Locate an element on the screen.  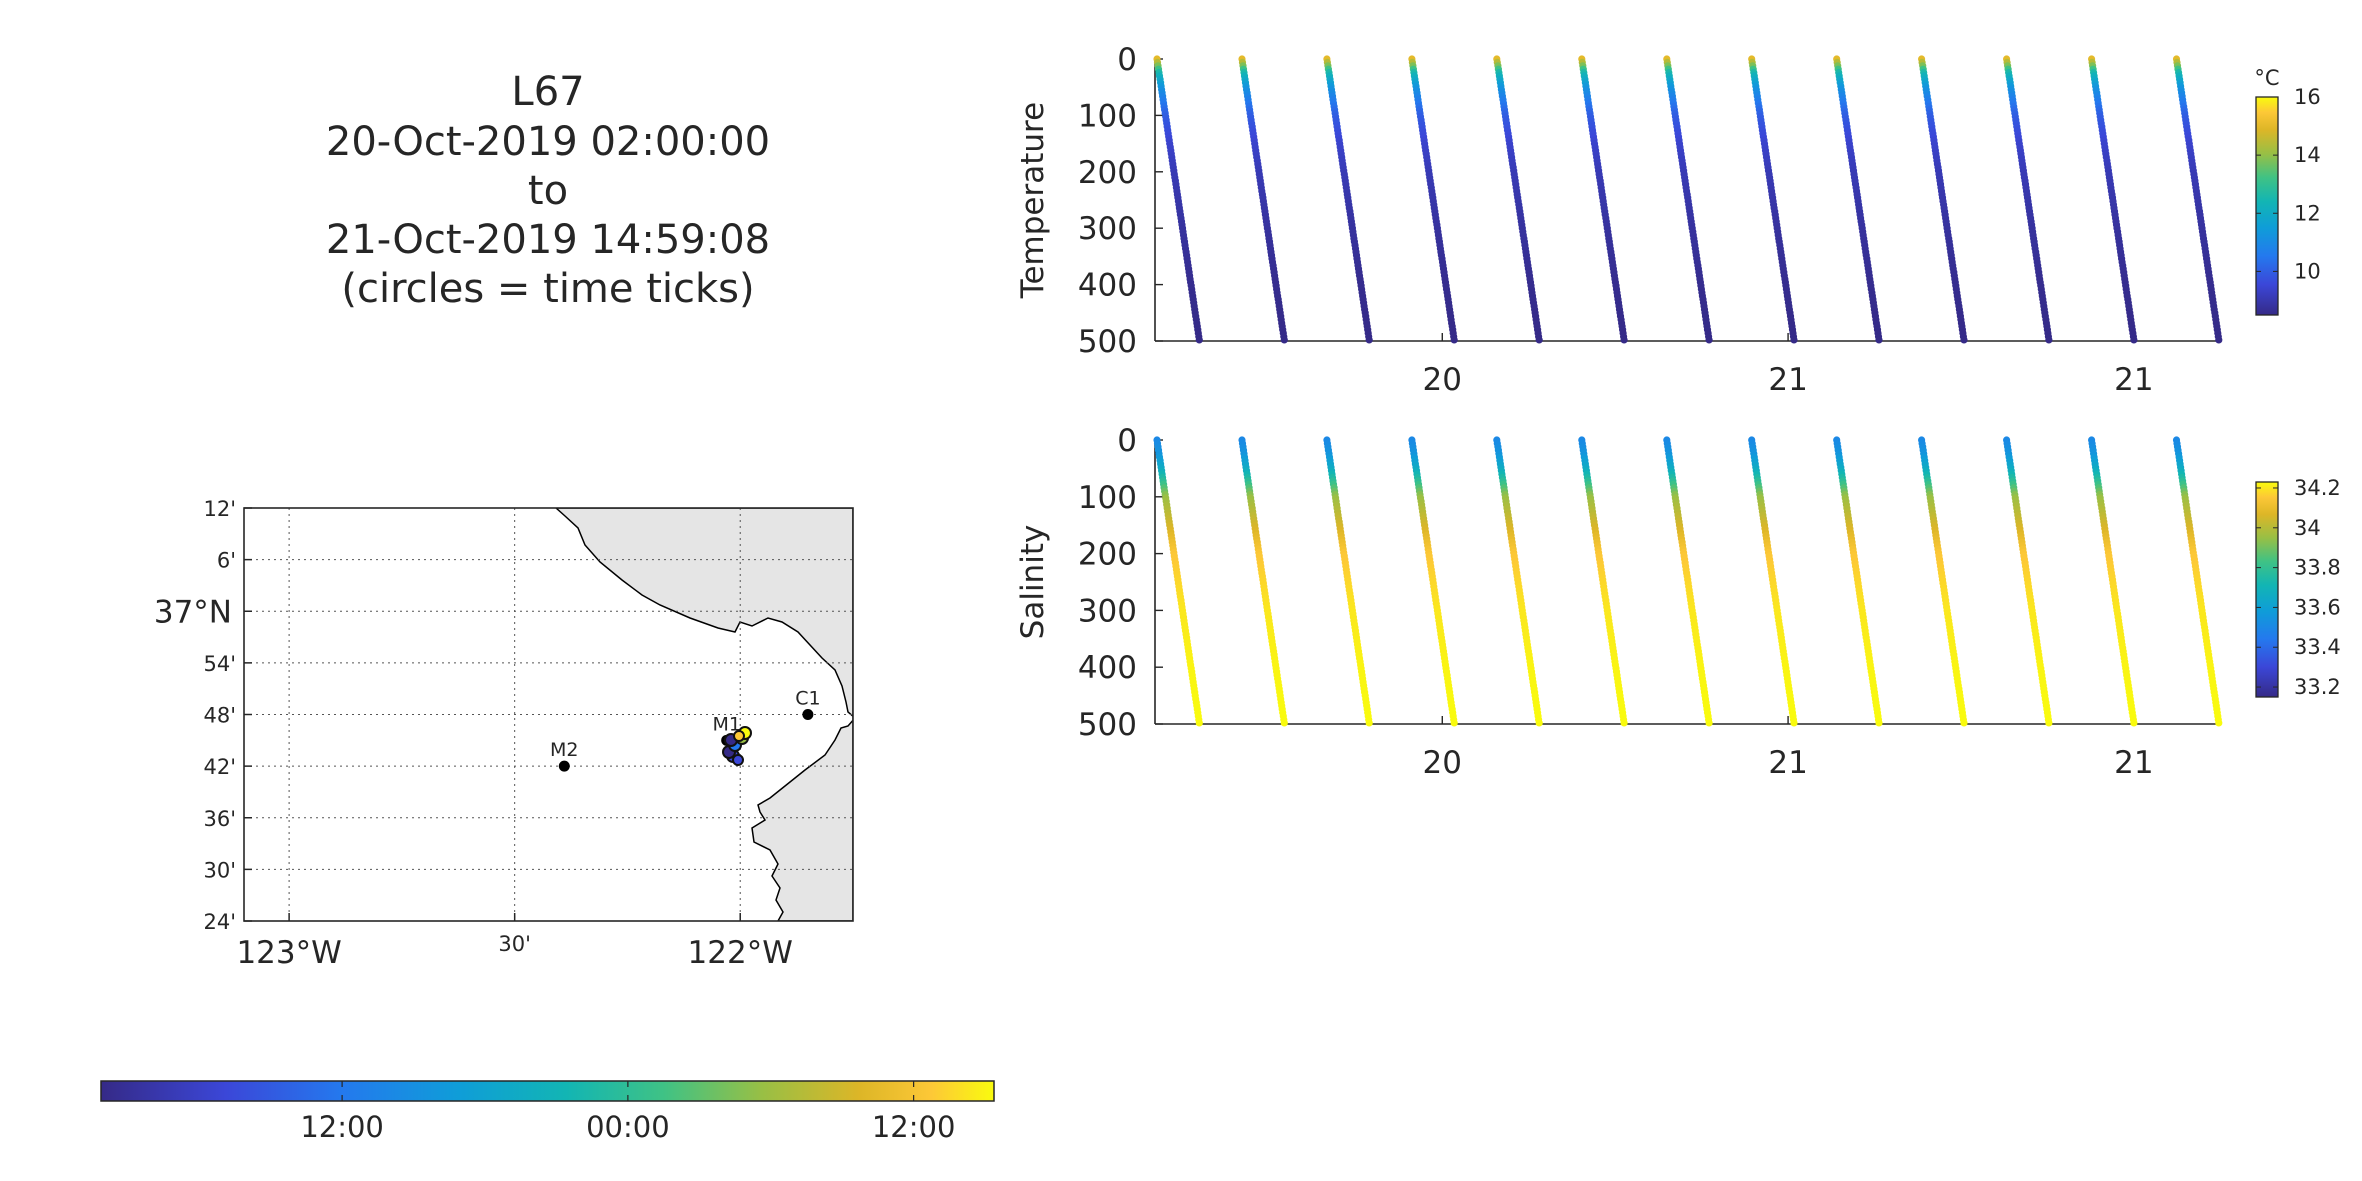
station-label: C1 is located at coordinates (807, 699).